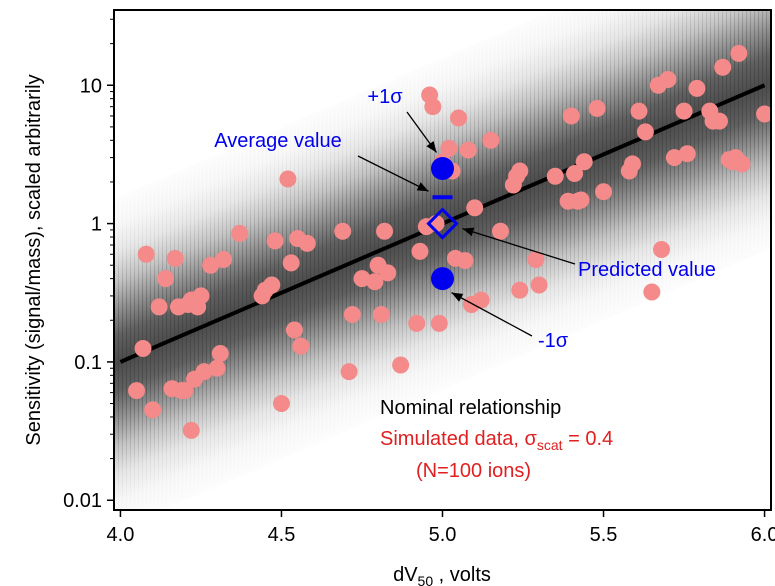 The width and height of the screenshot is (775, 586). I want to click on x-tick-label: 4.5, so click(282, 535).